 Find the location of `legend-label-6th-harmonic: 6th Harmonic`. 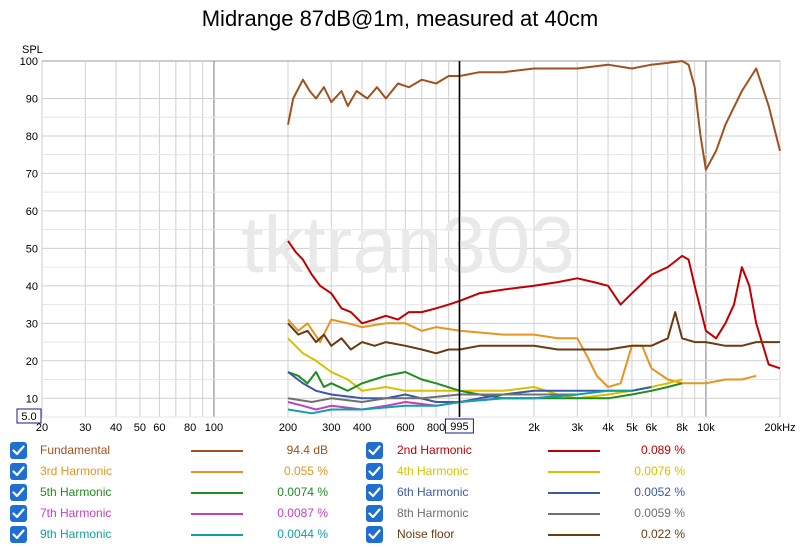

legend-label-6th-harmonic: 6th Harmonic is located at coordinates (433, 492).